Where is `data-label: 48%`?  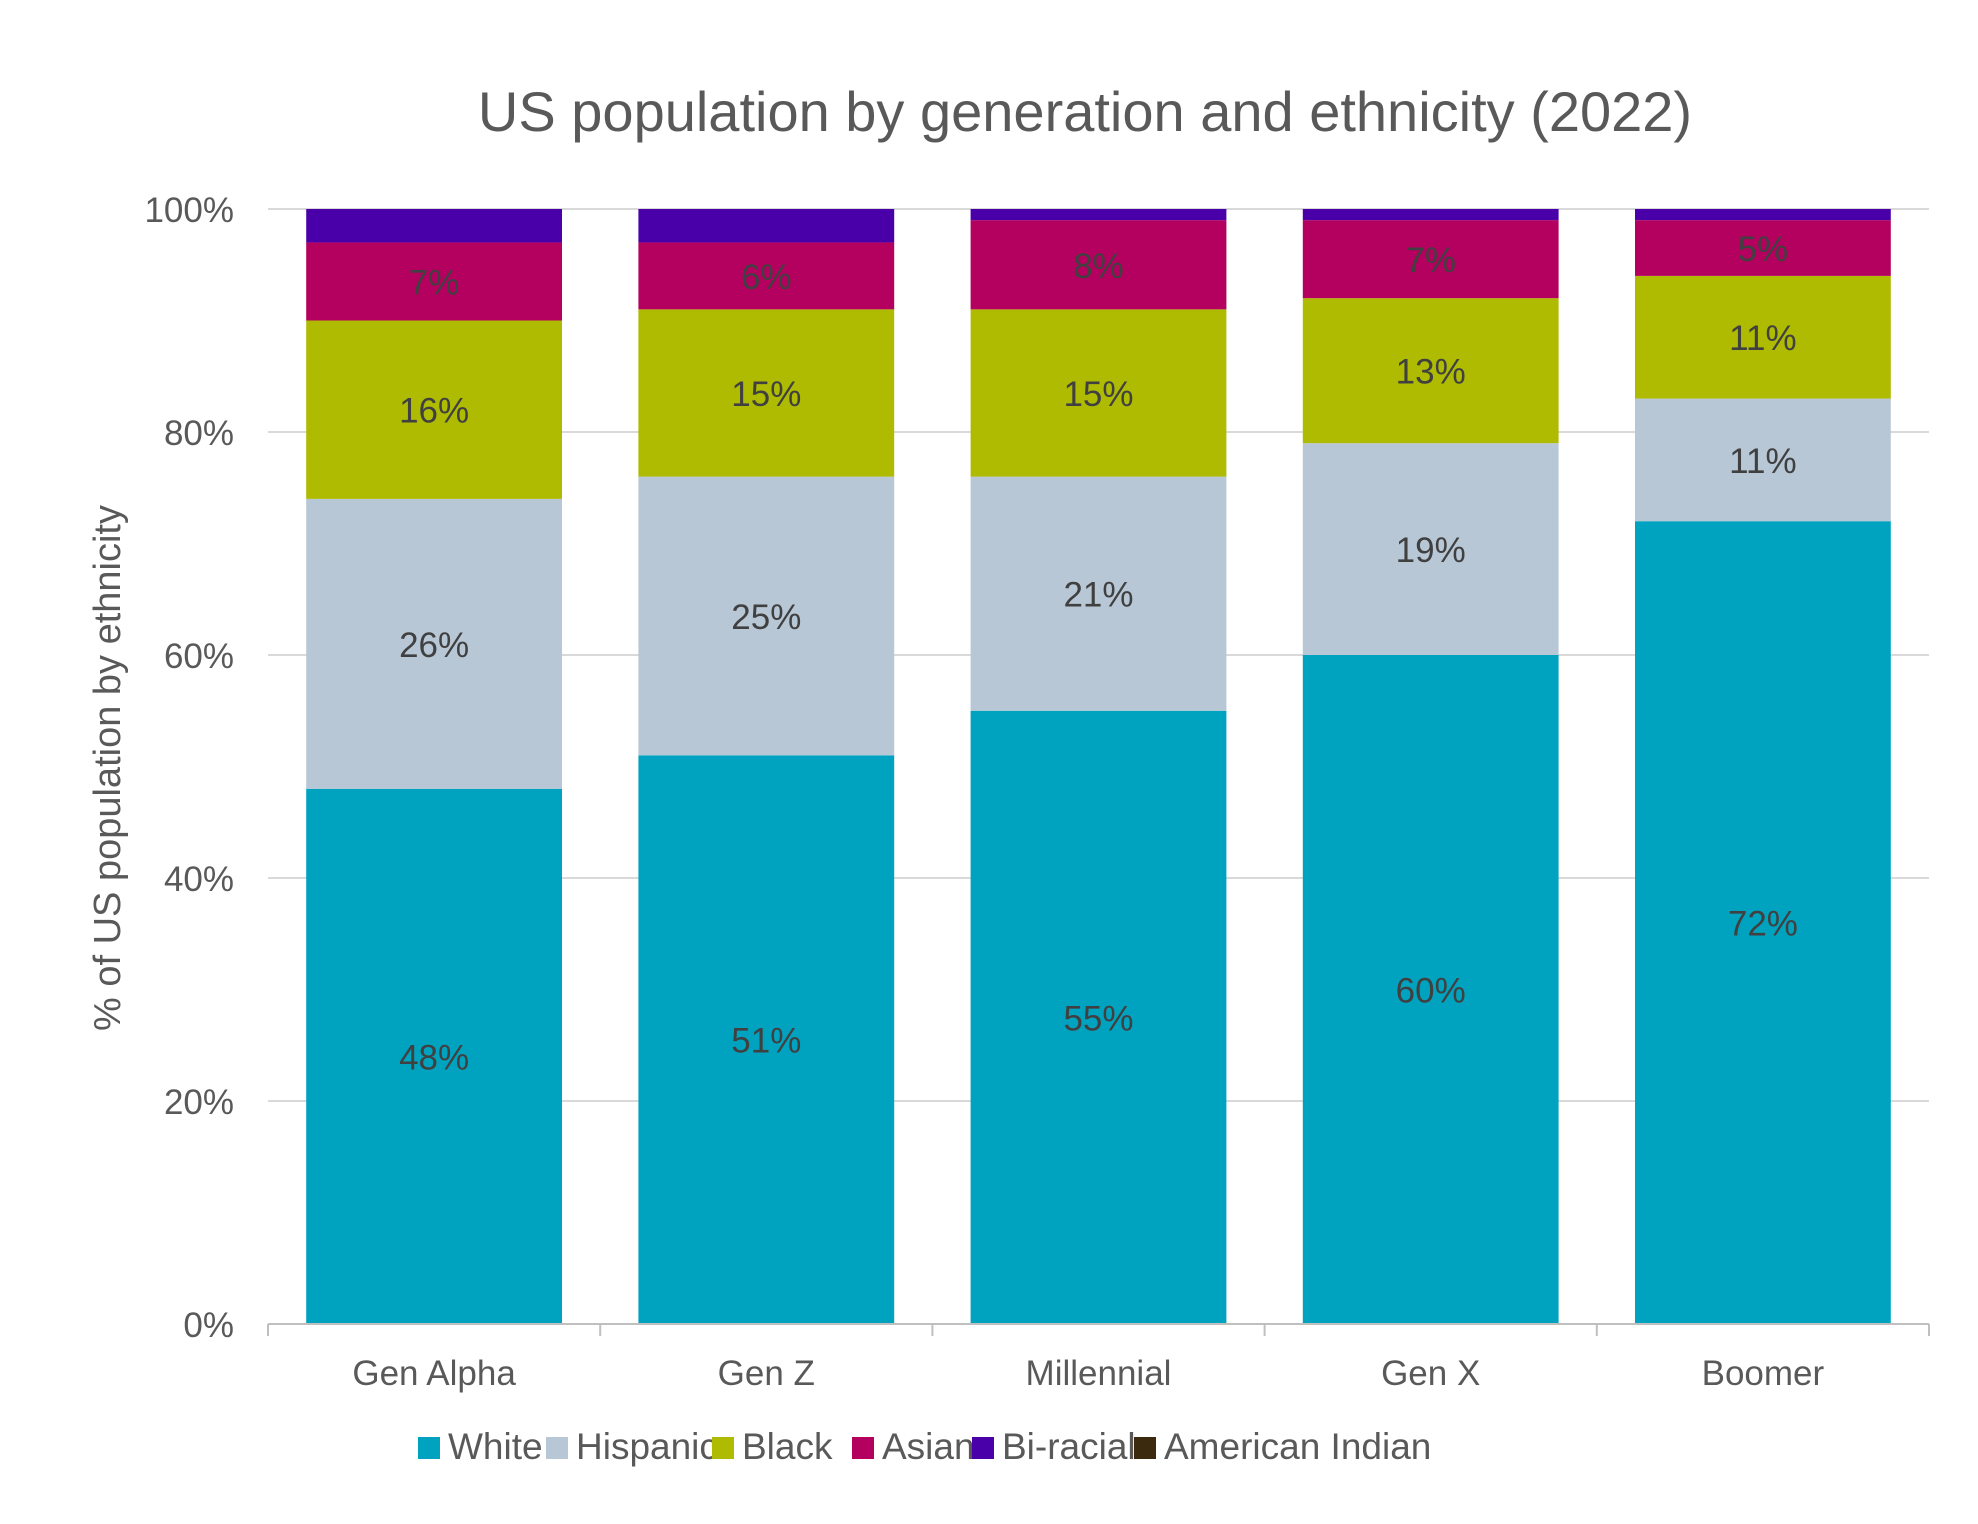 data-label: 48% is located at coordinates (434, 1057).